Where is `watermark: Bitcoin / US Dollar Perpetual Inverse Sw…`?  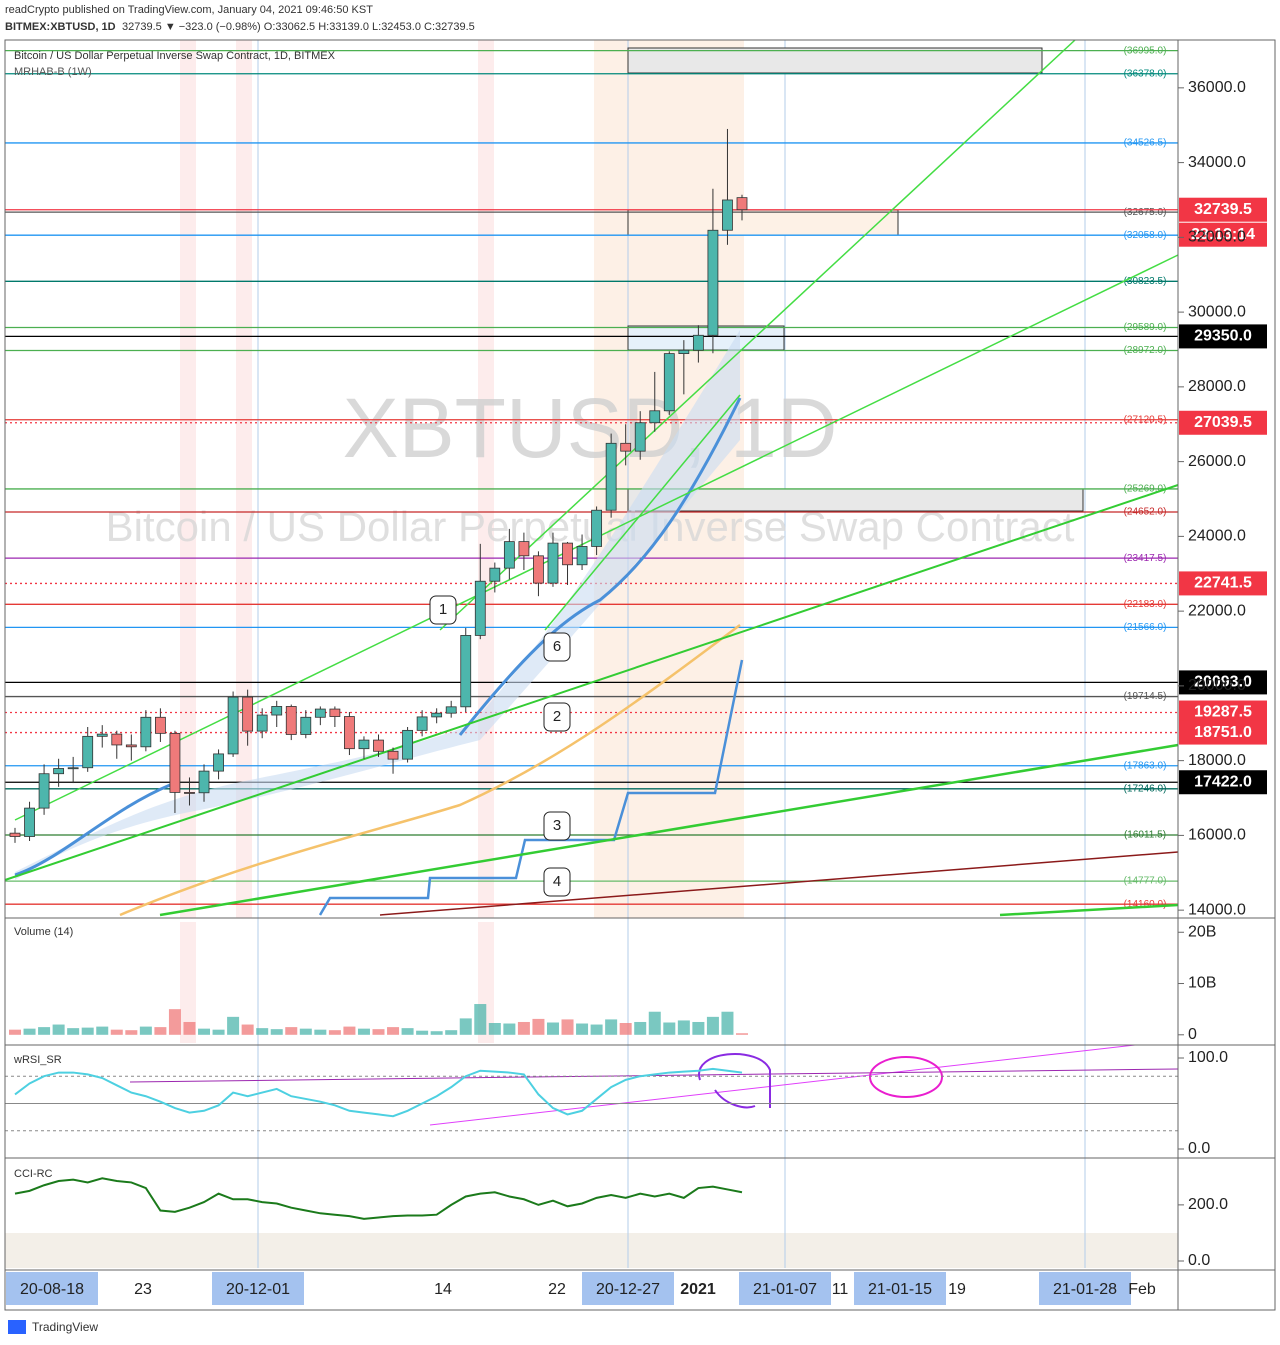 watermark: Bitcoin / US Dollar Perpetual Inverse Sw… is located at coordinates (590, 526).